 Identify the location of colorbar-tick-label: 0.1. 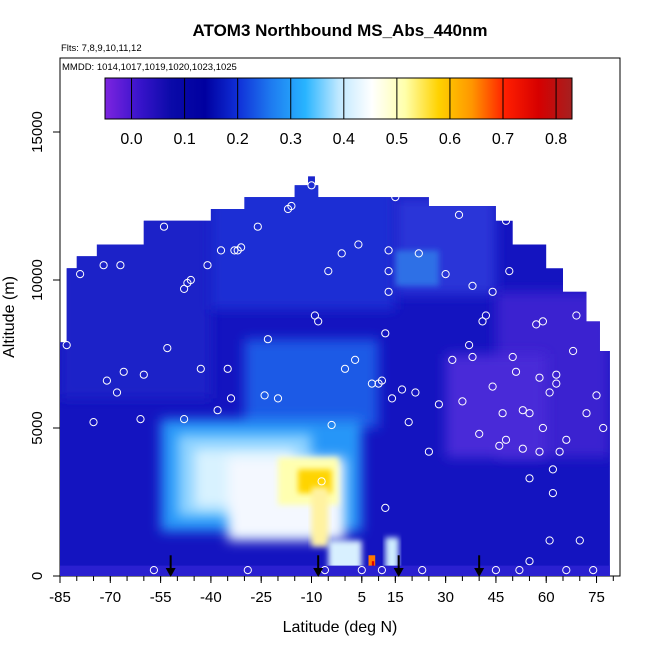
(184, 139).